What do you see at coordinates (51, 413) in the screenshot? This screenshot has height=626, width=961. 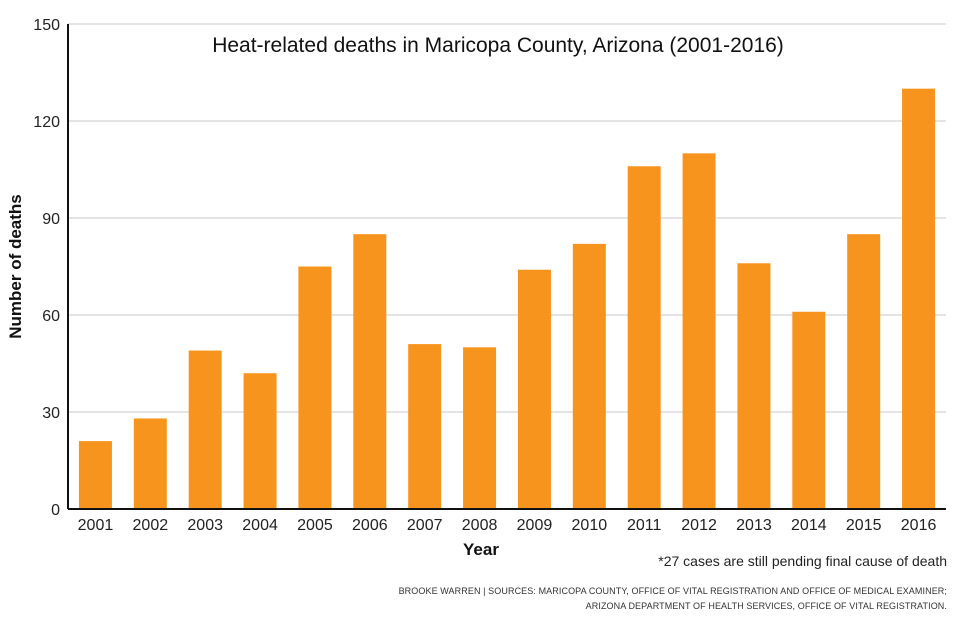 I see `y-tick-30: 30` at bounding box center [51, 413].